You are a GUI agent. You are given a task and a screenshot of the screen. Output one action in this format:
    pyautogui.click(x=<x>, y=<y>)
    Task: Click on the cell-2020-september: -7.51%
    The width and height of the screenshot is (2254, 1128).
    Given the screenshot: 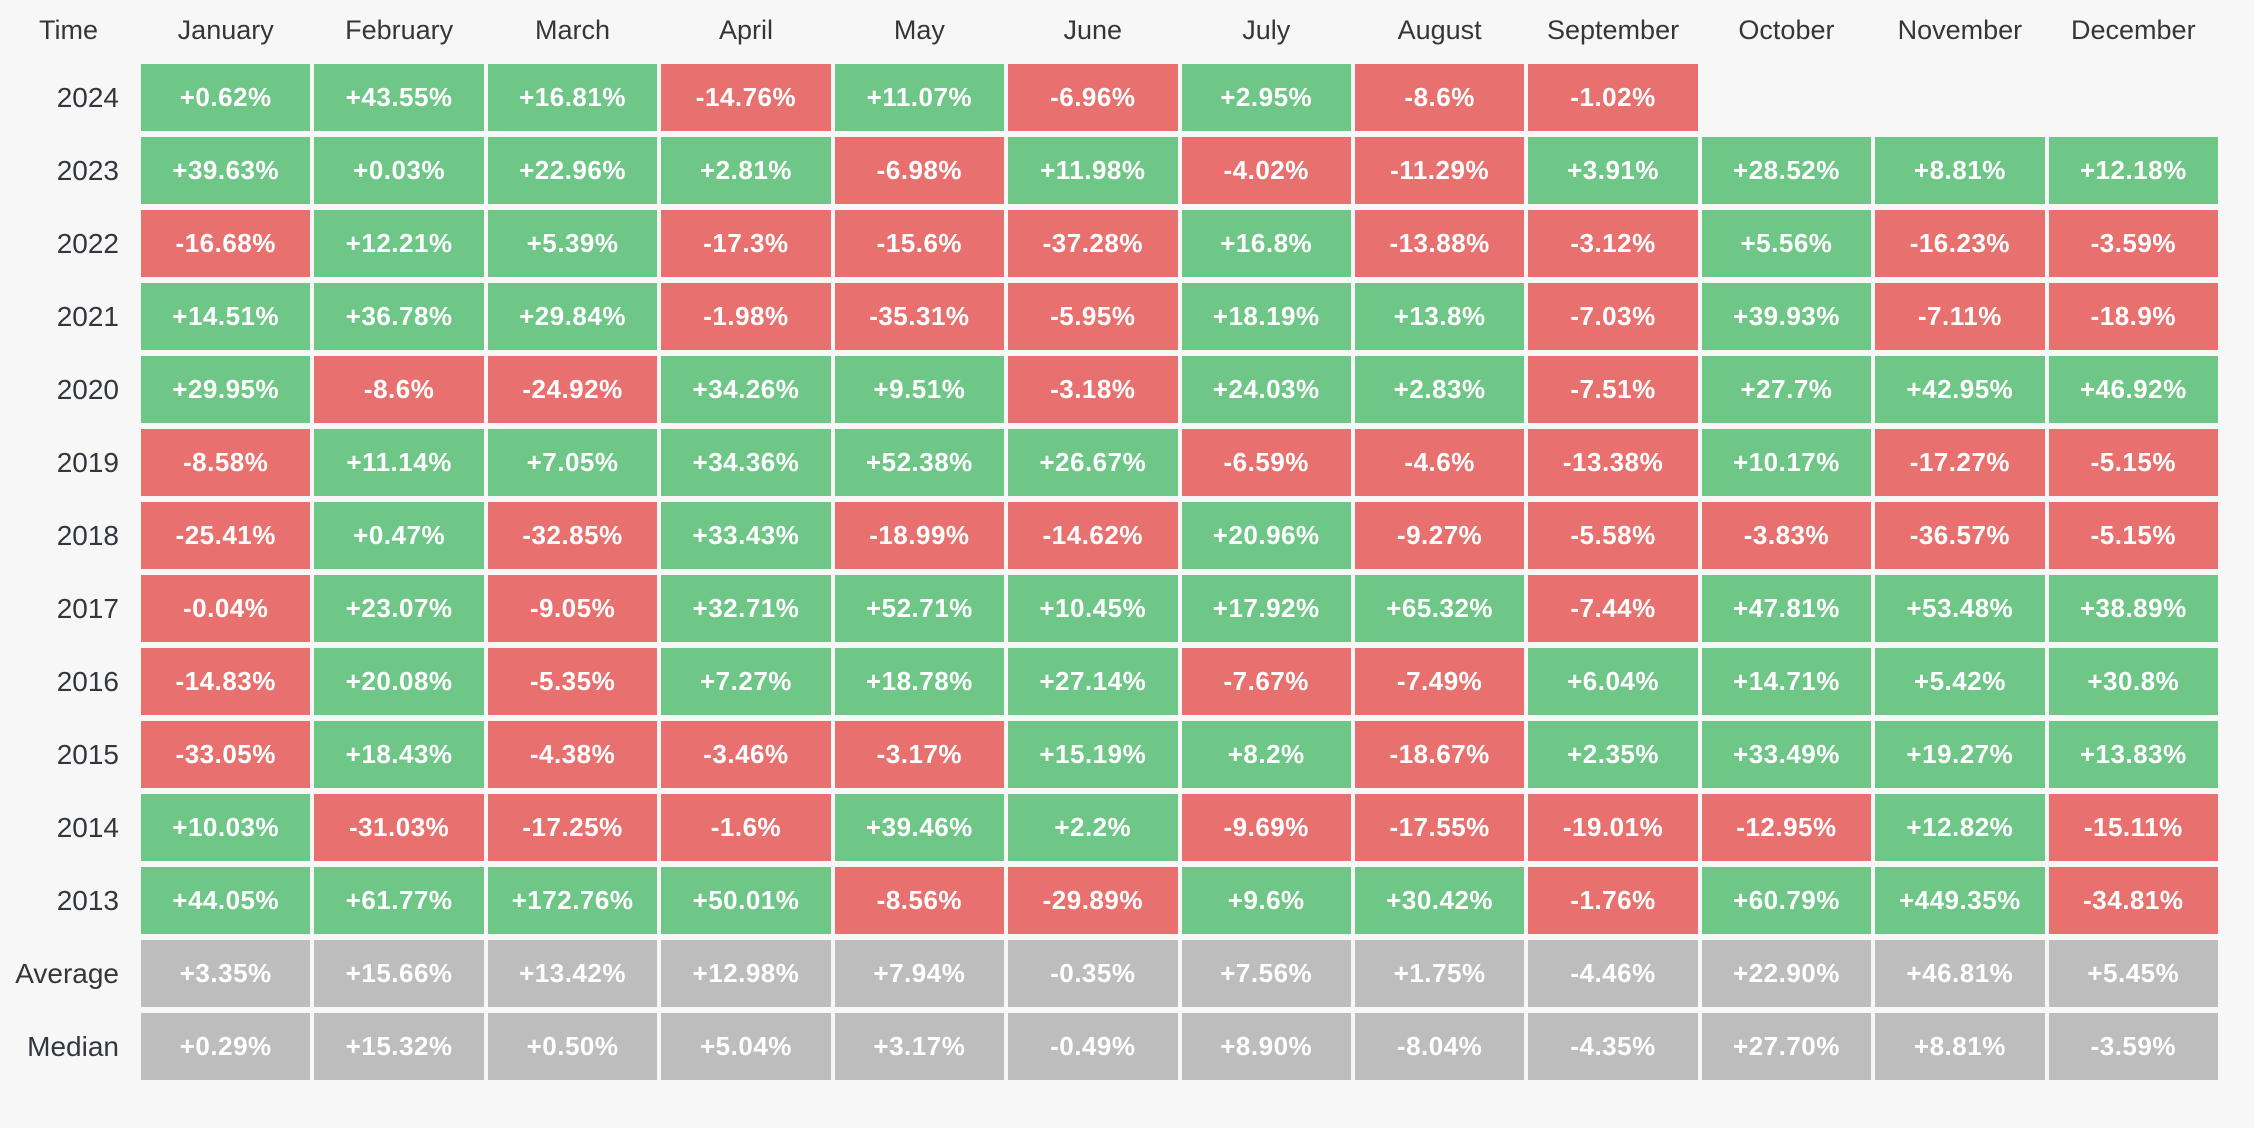 What is the action you would take?
    pyautogui.click(x=1613, y=389)
    